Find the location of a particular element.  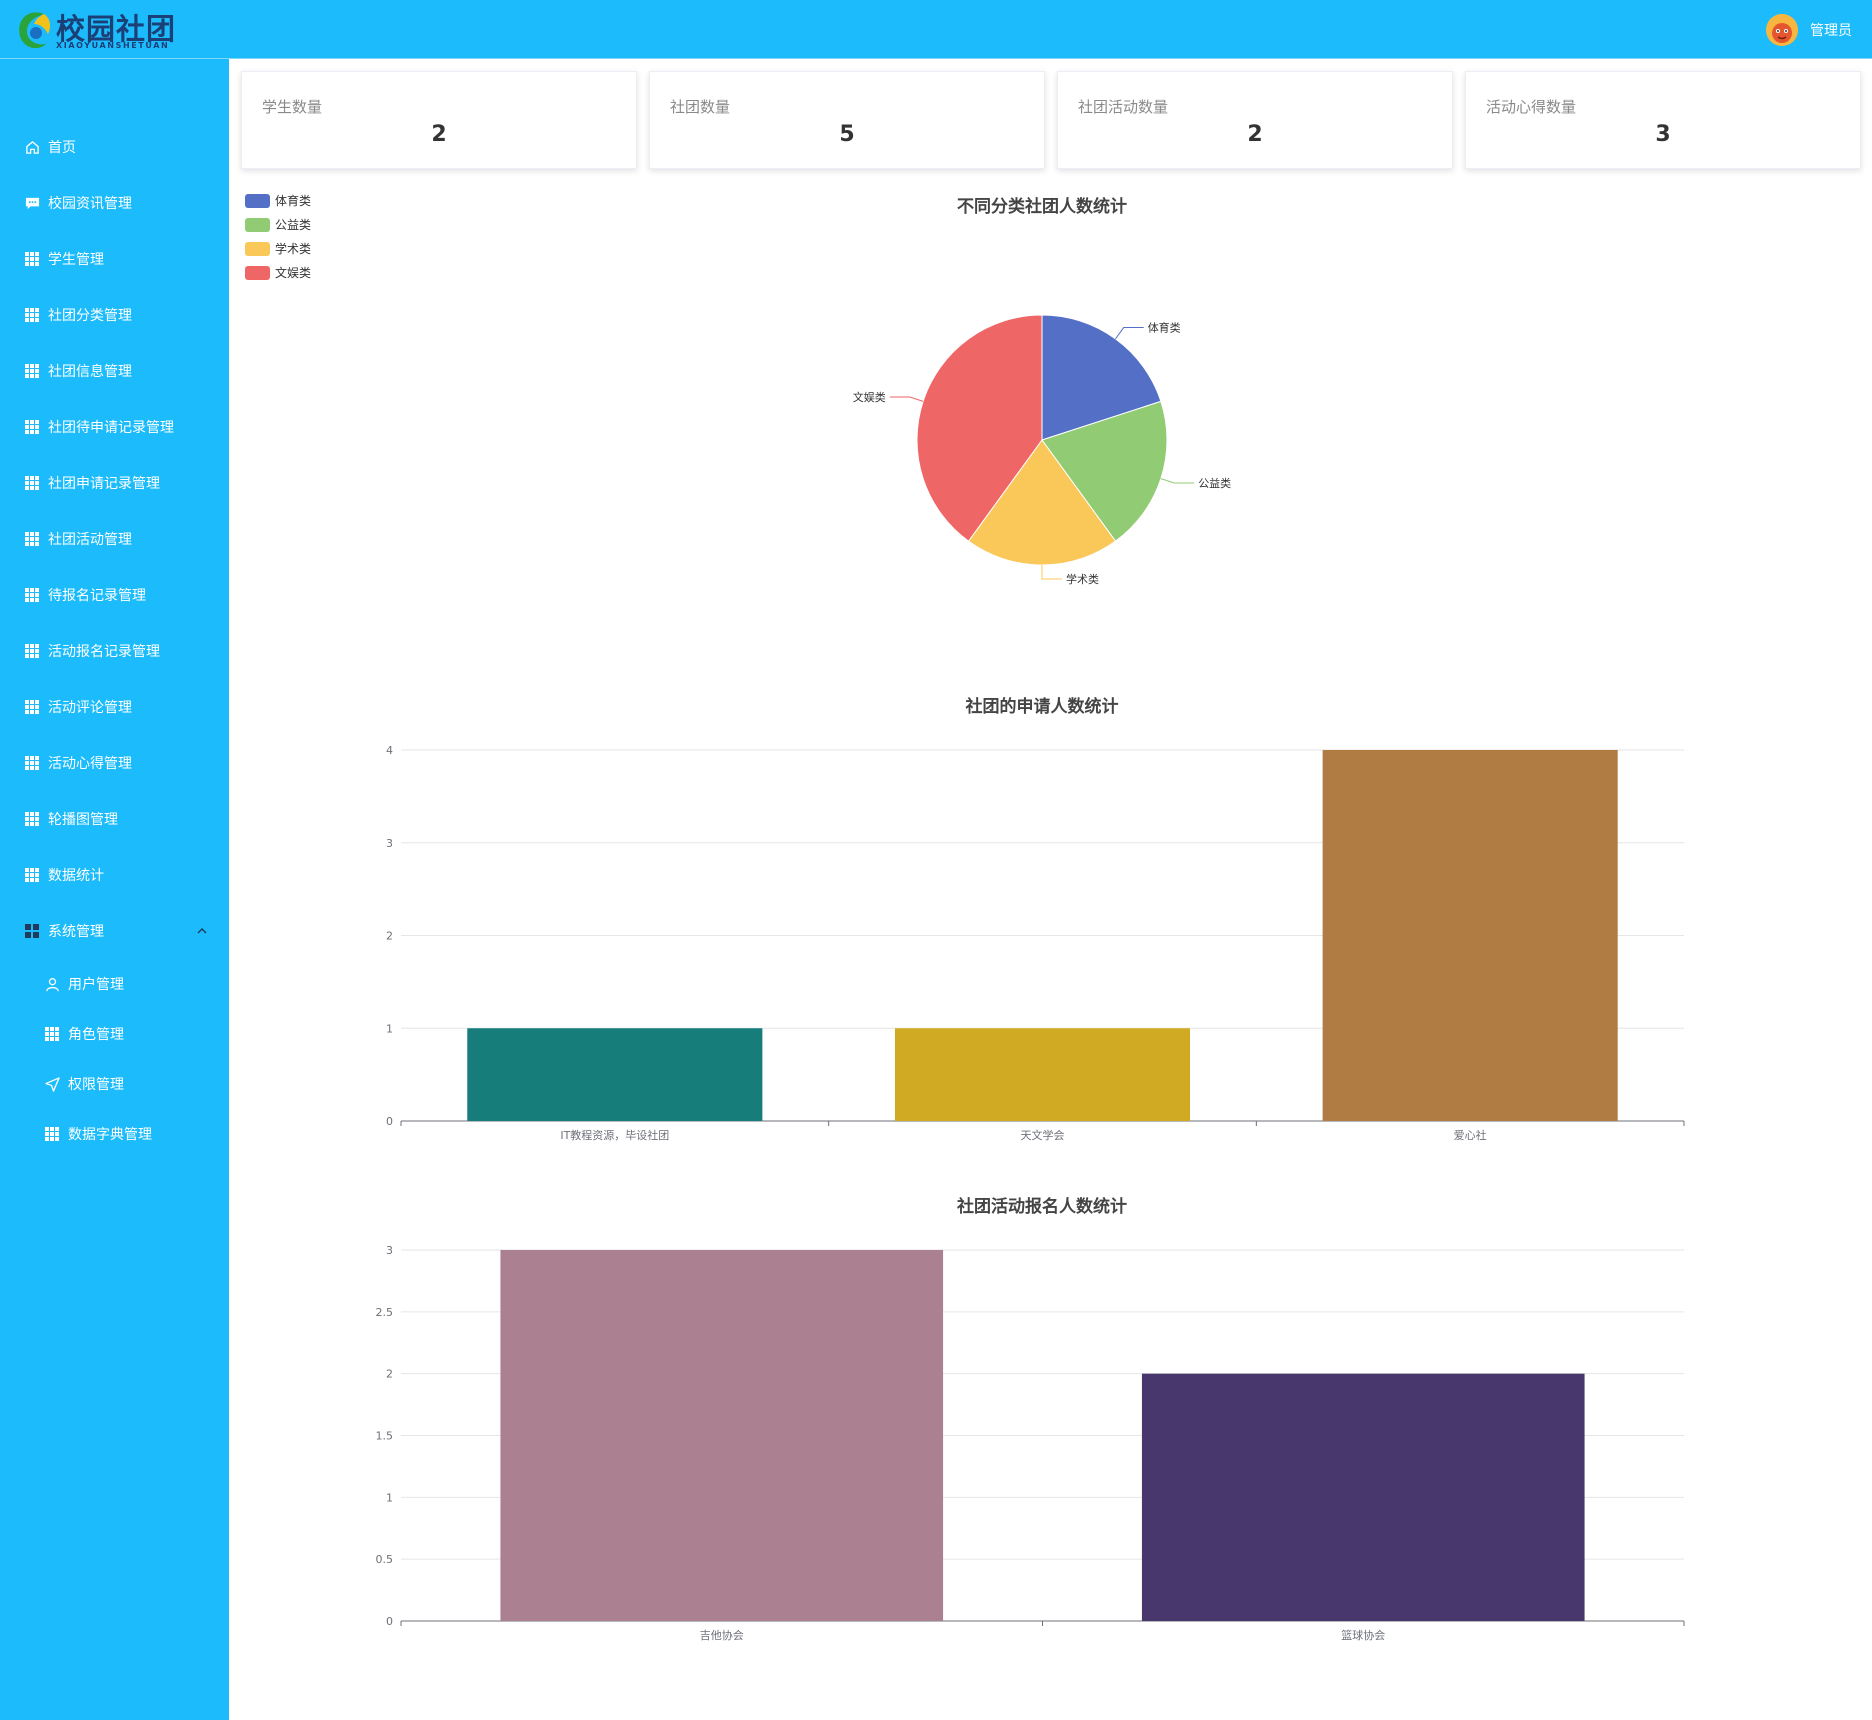

pie-slice-label: 体育类 is located at coordinates (1164, 328).